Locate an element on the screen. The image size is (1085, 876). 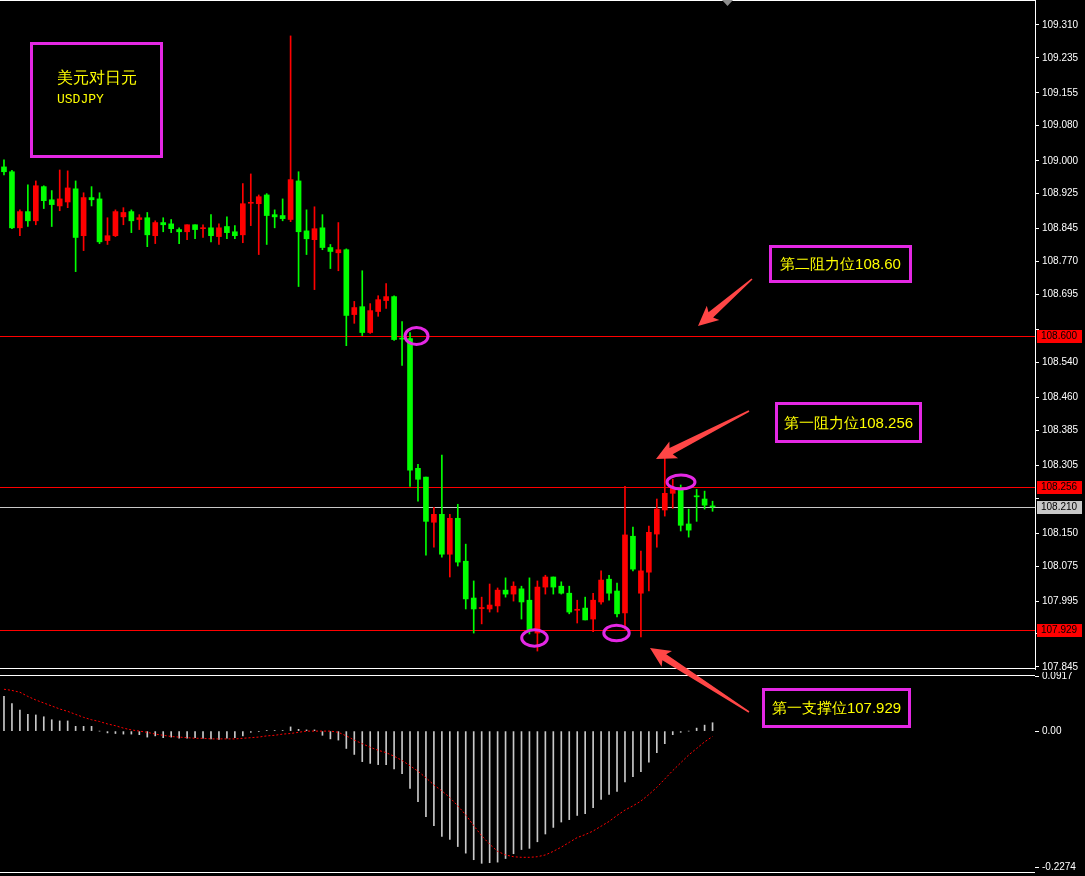
y-tick-label: 0.00 is located at coordinates (1052, 730).